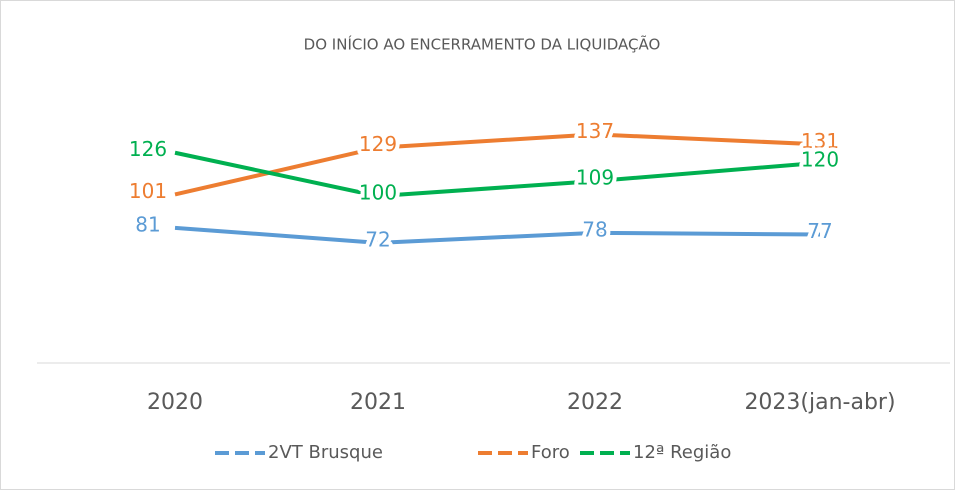 Image resolution: width=955 pixels, height=490 pixels. Describe the element at coordinates (819, 402) in the screenshot. I see `x-tick-label: 2023(jan-abr)` at that location.